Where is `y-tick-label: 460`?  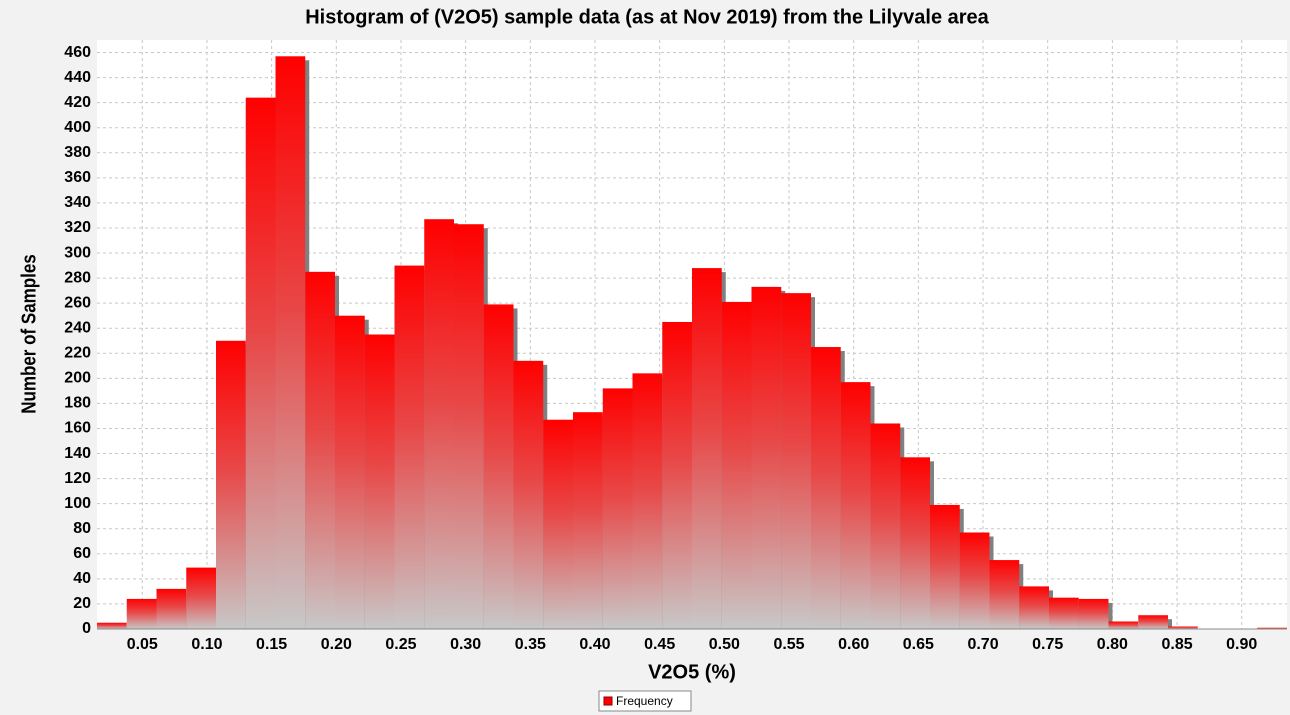
y-tick-label: 460 is located at coordinates (77, 52).